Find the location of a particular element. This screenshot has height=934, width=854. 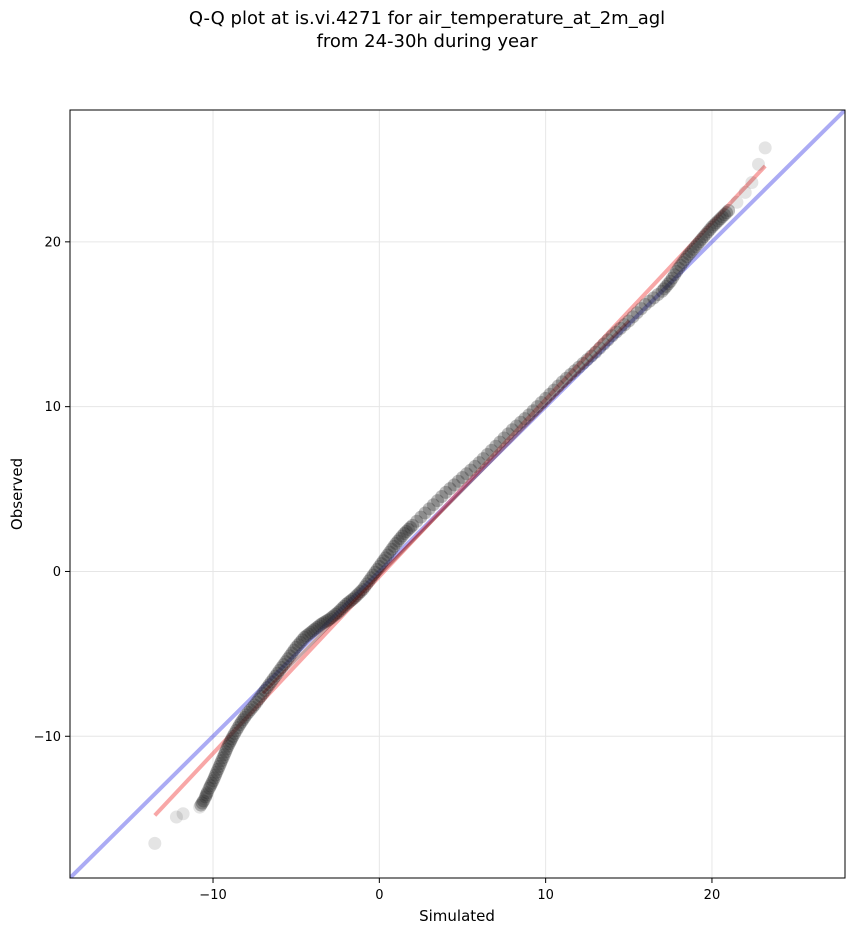

x-tick-label: 10 is located at coordinates (545, 895).